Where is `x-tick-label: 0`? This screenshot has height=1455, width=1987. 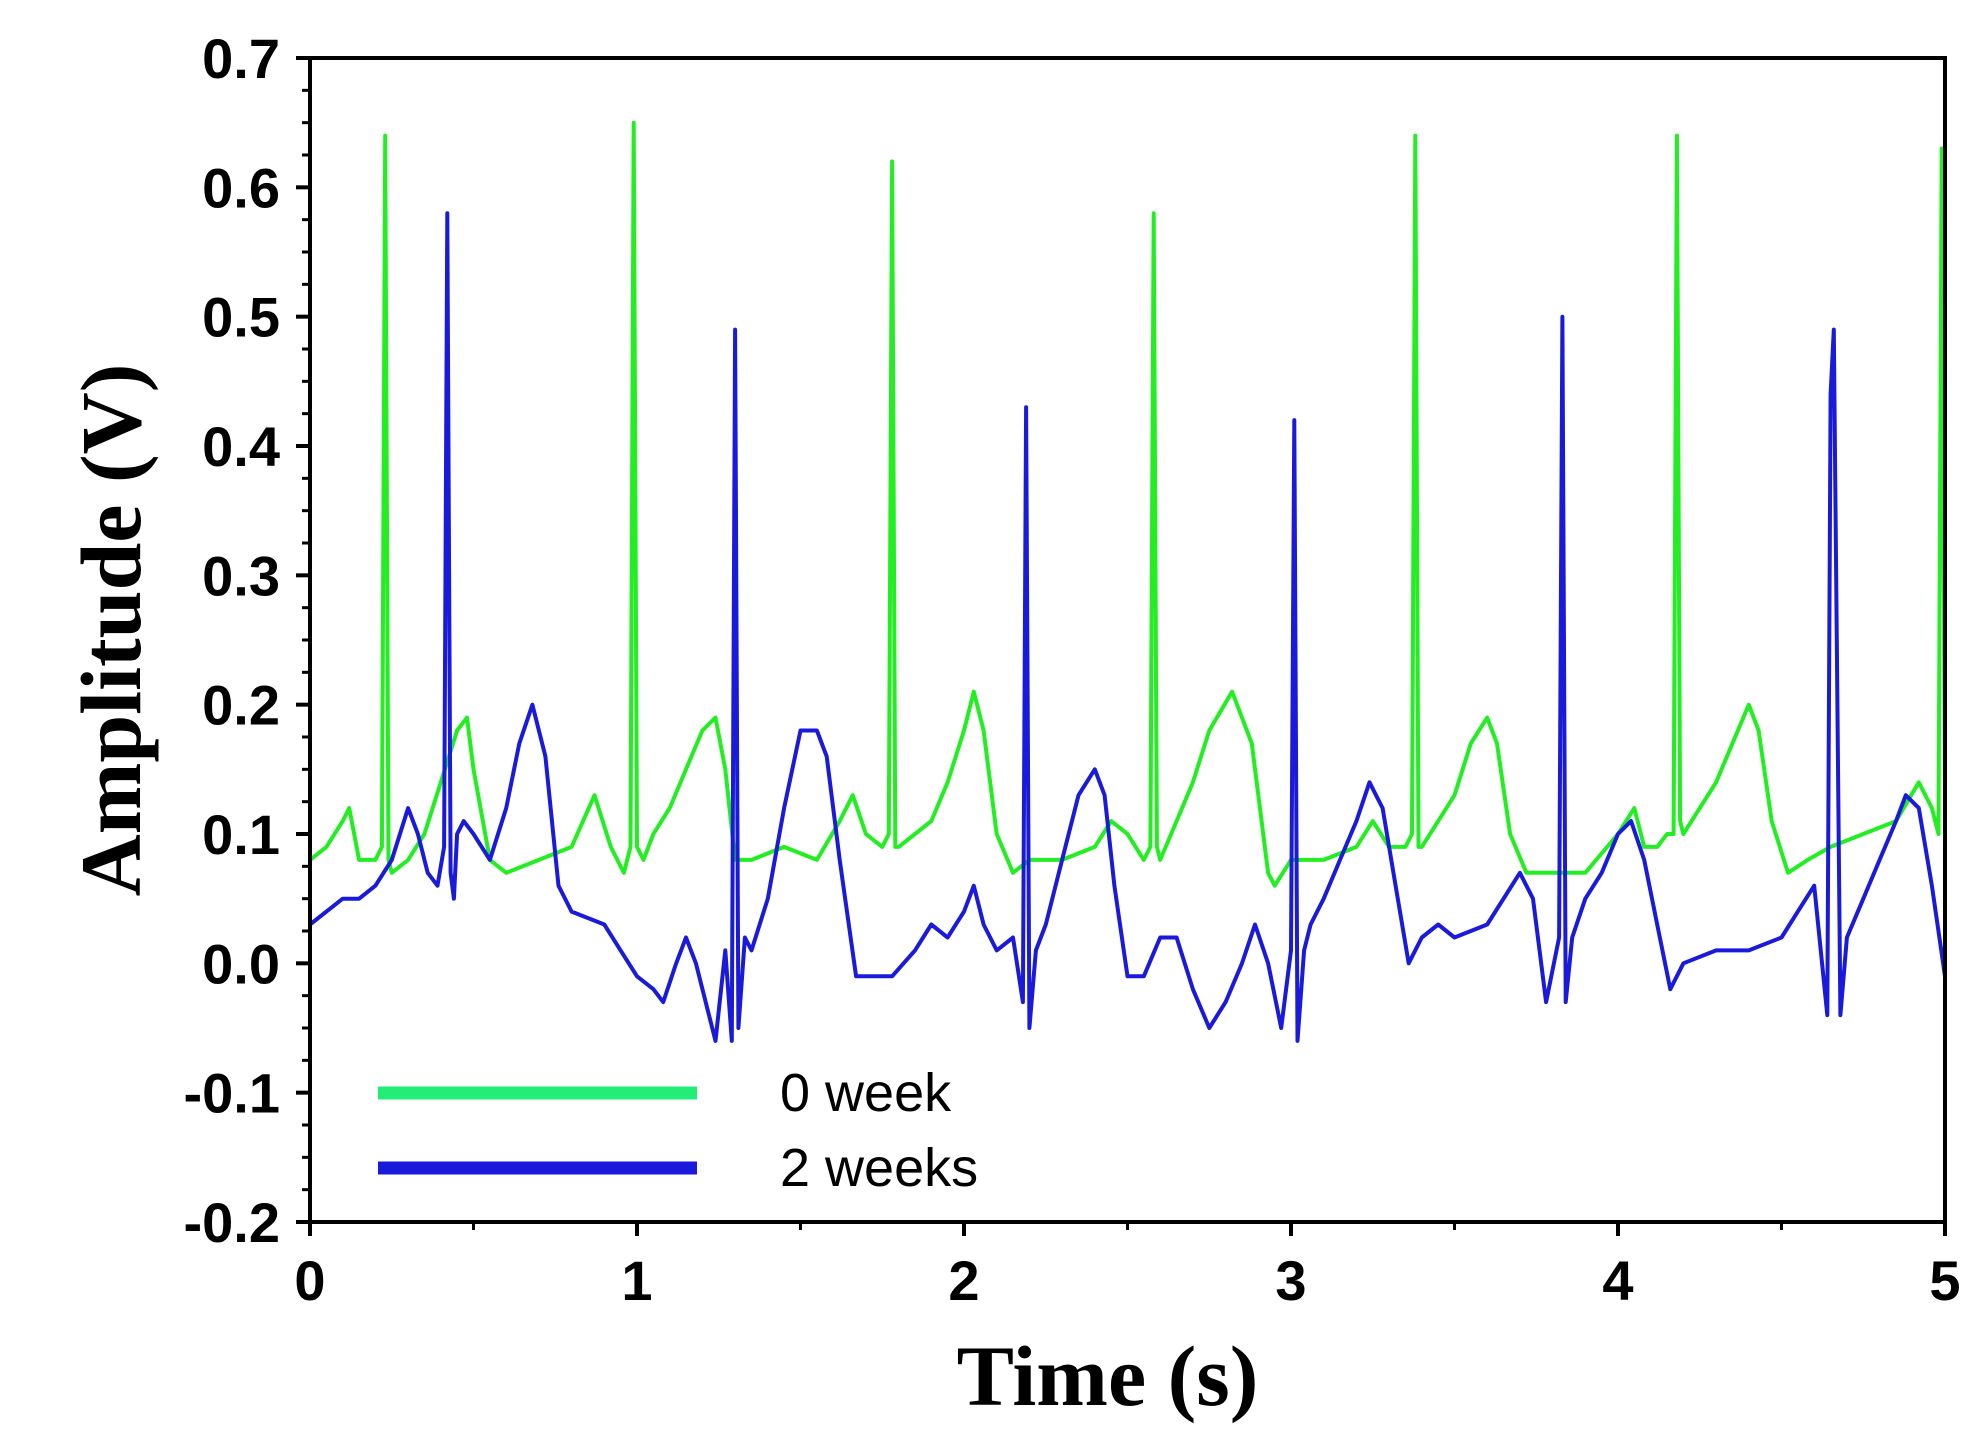 x-tick-label: 0 is located at coordinates (309, 1280).